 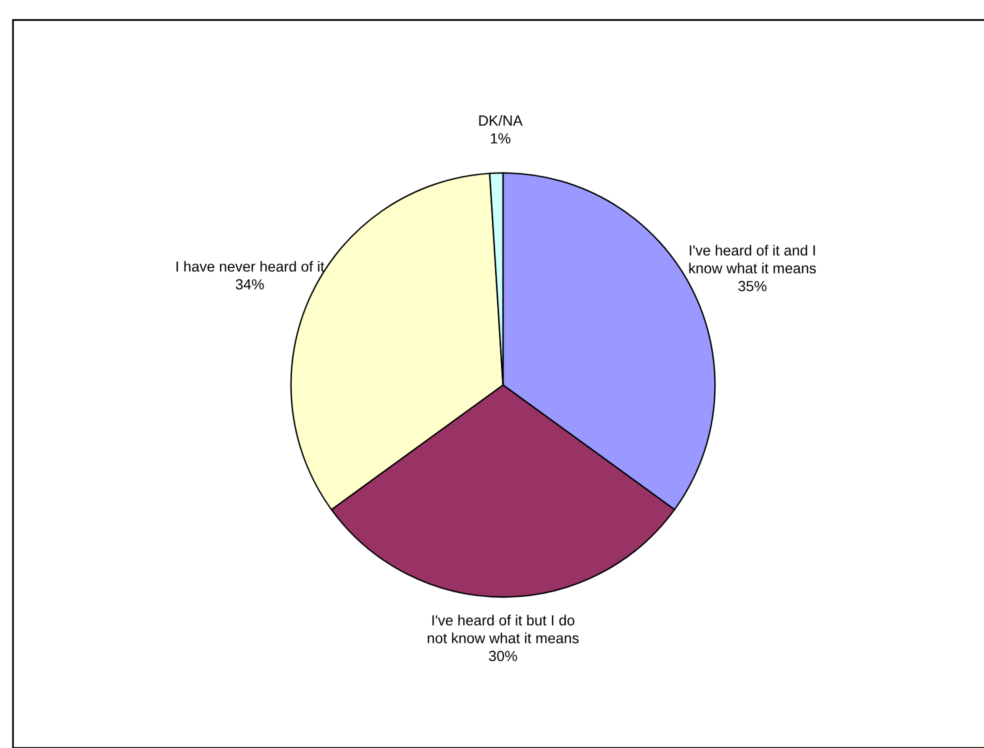 What do you see at coordinates (250, 266) in the screenshot?
I see `slice-label: I have never heard of it` at bounding box center [250, 266].